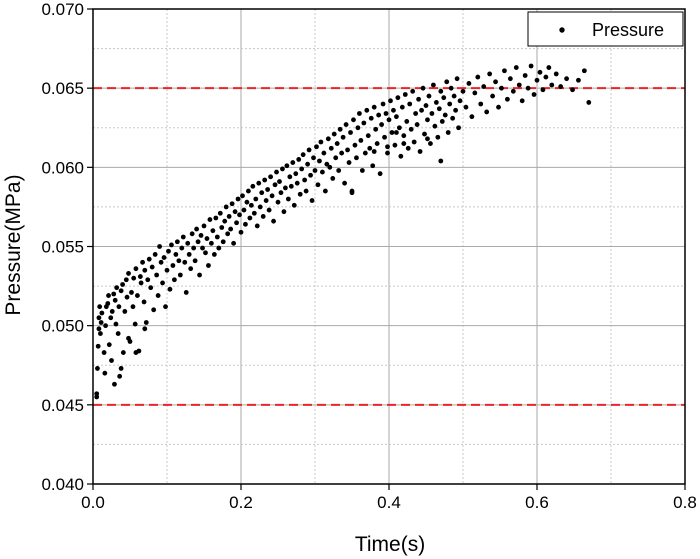 The height and width of the screenshot is (559, 700). I want to click on x-tick-label: 0.6, so click(537, 502).